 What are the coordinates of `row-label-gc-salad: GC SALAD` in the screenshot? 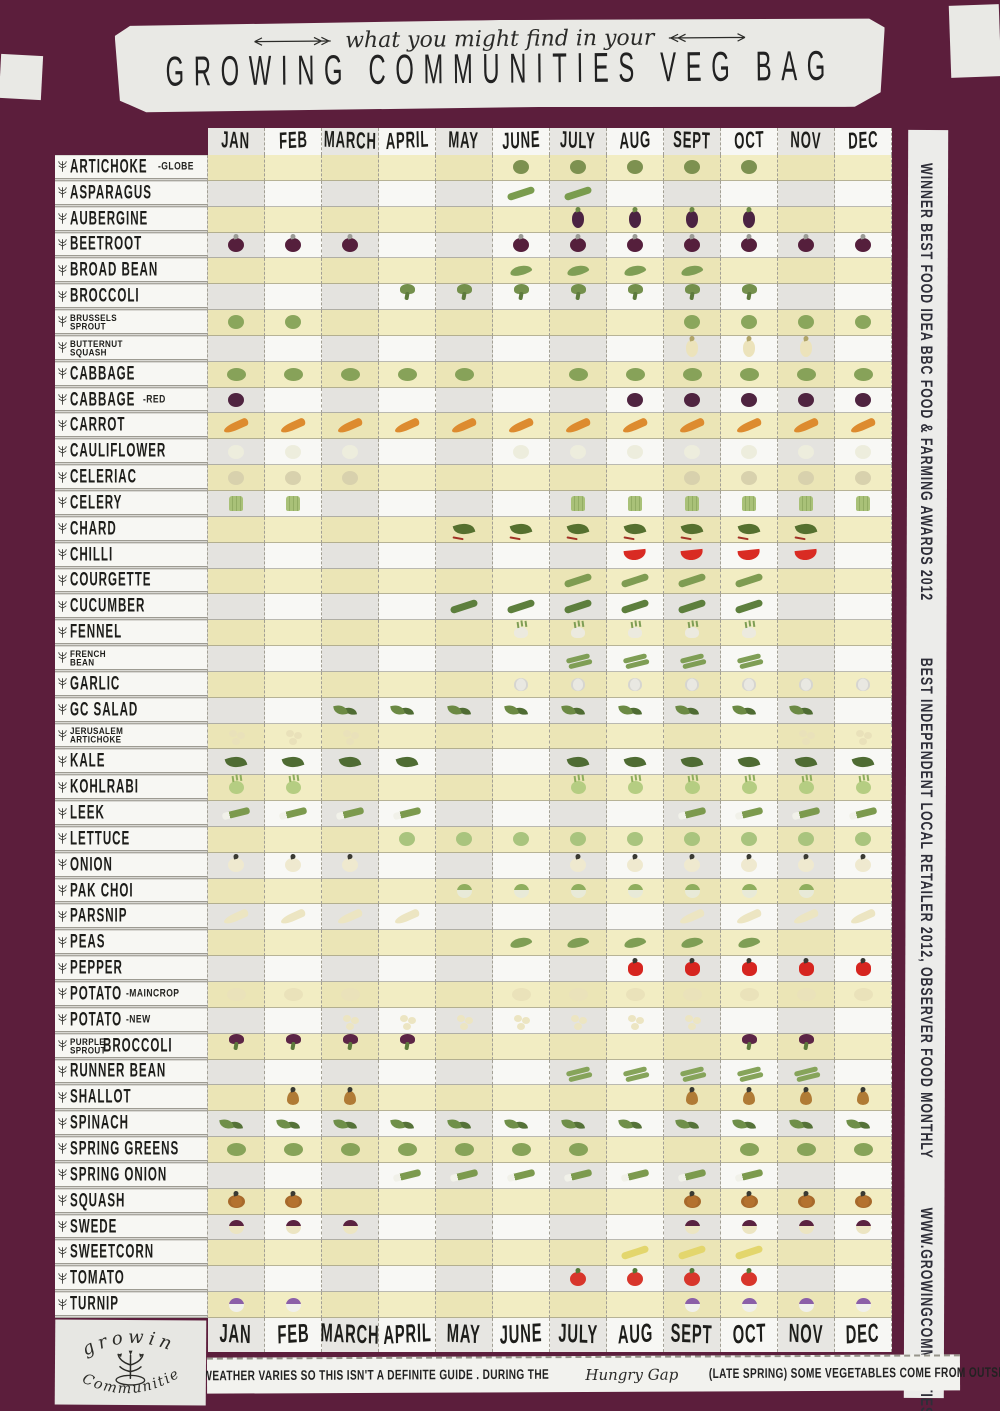 It's located at (131, 710).